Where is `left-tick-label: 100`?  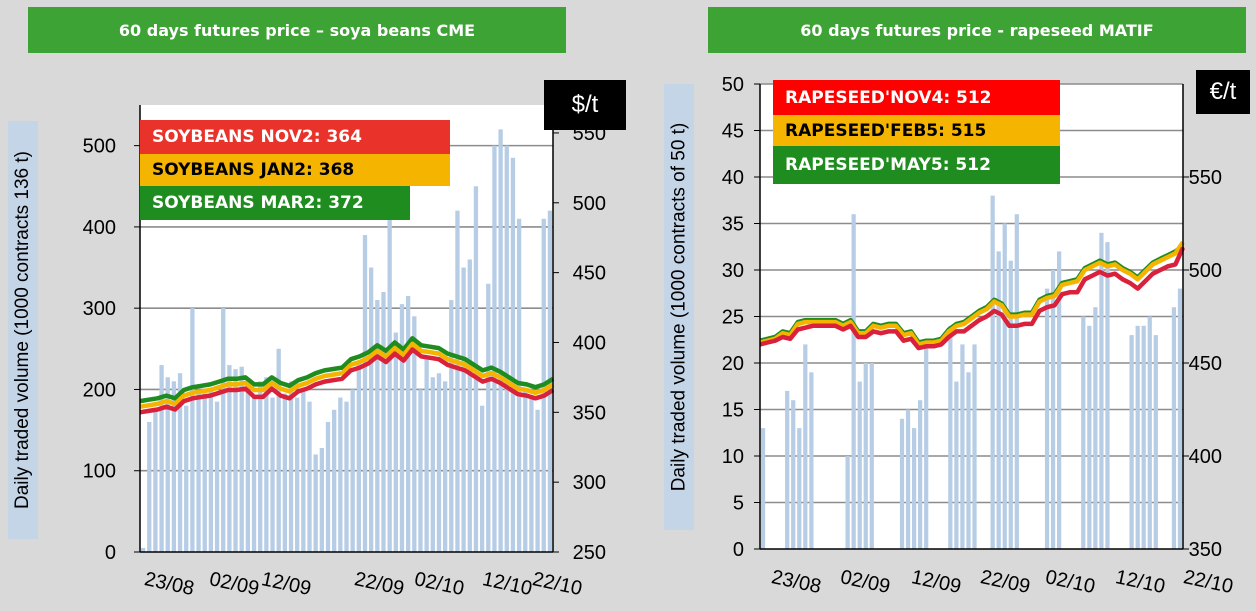
left-tick-label: 100 is located at coordinates (99, 472).